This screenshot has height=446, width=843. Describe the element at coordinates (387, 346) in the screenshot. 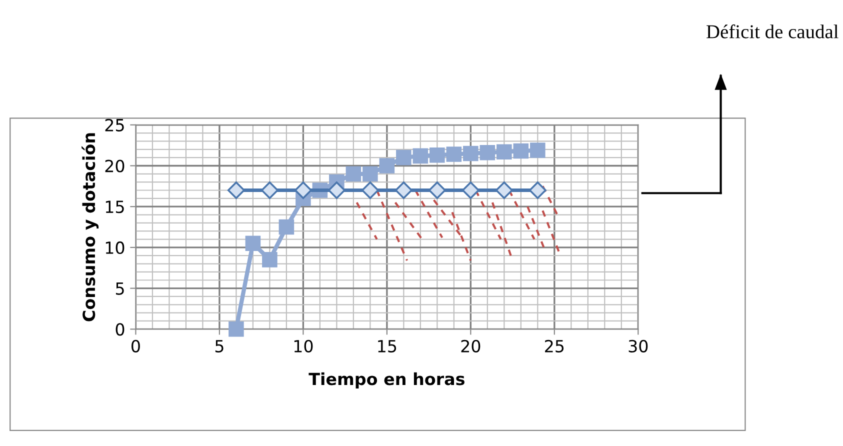

I see `x-tick-label: 15` at that location.